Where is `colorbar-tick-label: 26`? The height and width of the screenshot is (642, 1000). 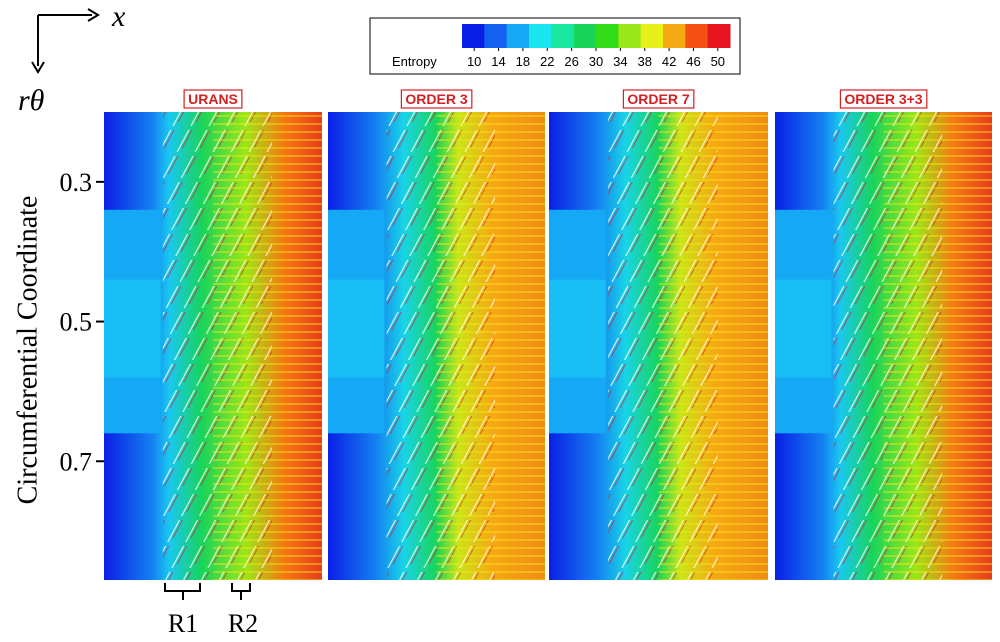
colorbar-tick-label: 26 is located at coordinates (571, 61).